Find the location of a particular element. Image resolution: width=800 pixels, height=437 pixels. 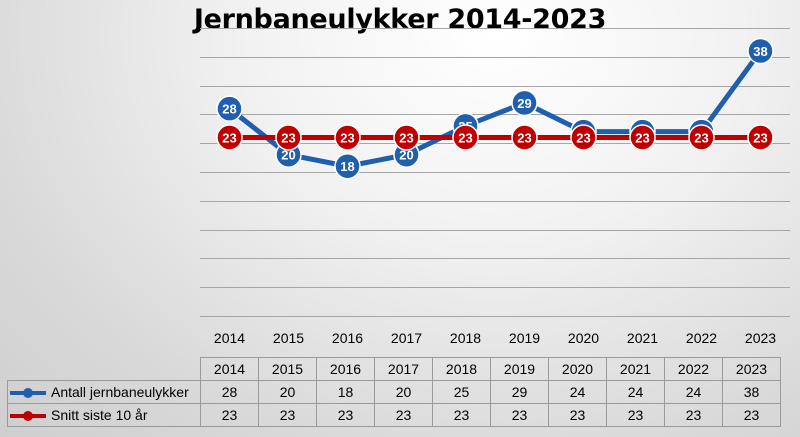

table-cell: 25 is located at coordinates (461, 392).